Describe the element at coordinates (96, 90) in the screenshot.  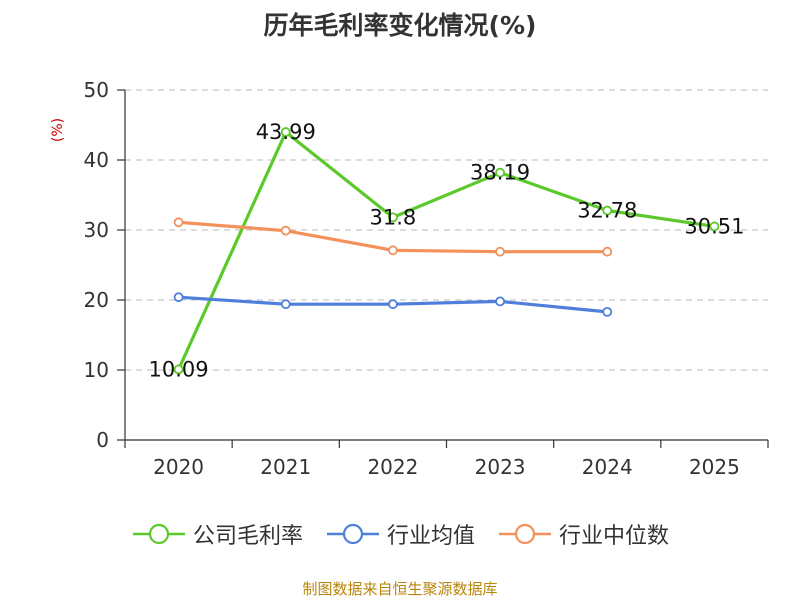
I see `y-tick-label: 50` at that location.